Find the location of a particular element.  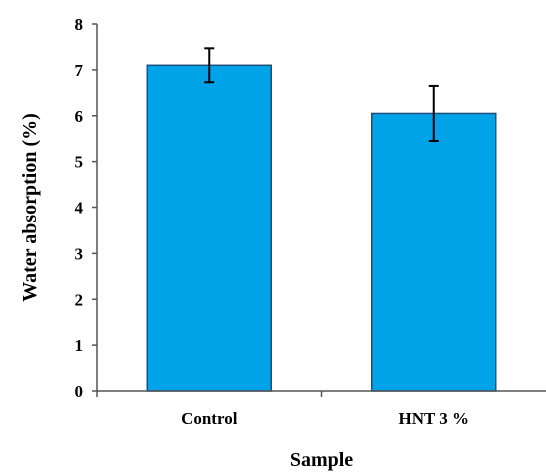

y-tick-label: 7 is located at coordinates (79, 70).